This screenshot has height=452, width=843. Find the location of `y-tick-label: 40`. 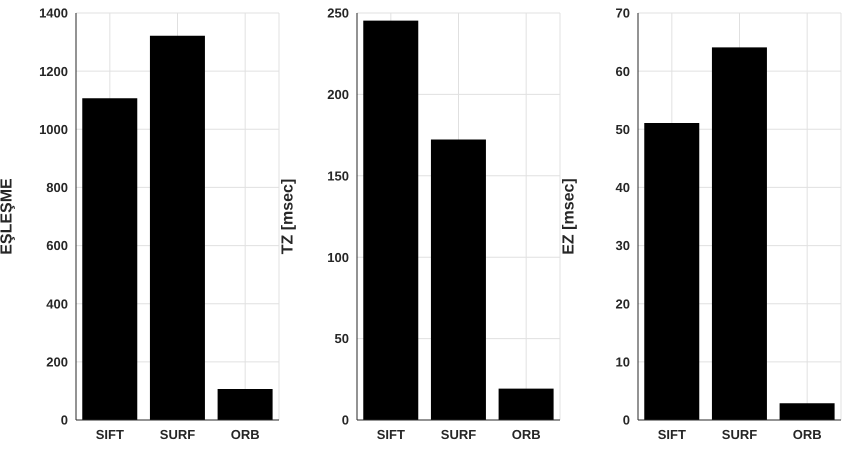

y-tick-label: 40 is located at coordinates (623, 188).